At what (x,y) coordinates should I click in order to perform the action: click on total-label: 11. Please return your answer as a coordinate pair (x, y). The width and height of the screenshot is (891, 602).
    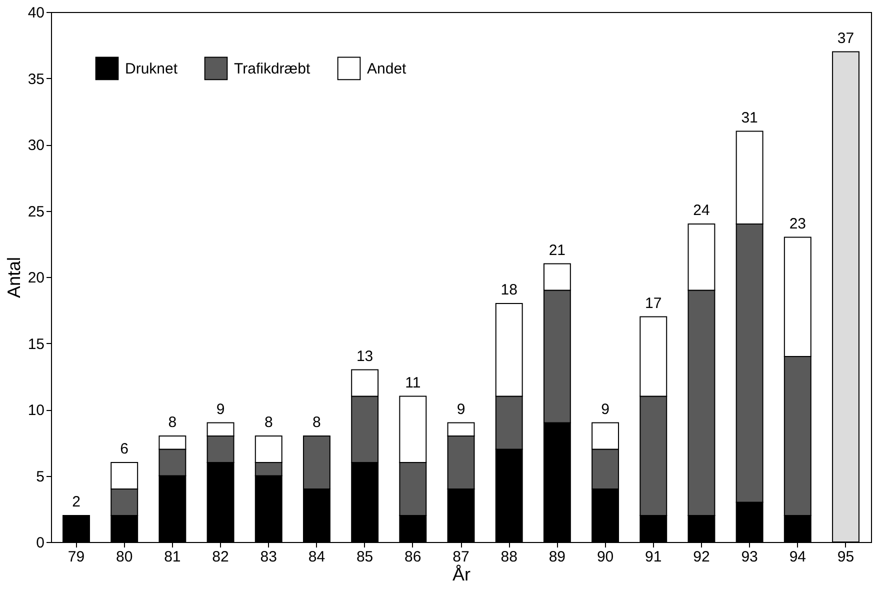
    Looking at the image, I should click on (413, 383).